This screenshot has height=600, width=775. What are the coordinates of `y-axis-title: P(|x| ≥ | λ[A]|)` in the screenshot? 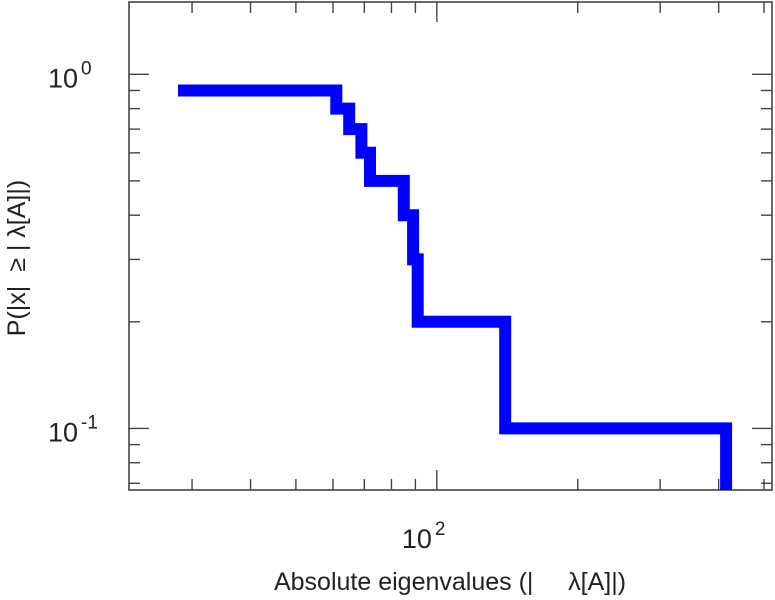 It's located at (17, 258).